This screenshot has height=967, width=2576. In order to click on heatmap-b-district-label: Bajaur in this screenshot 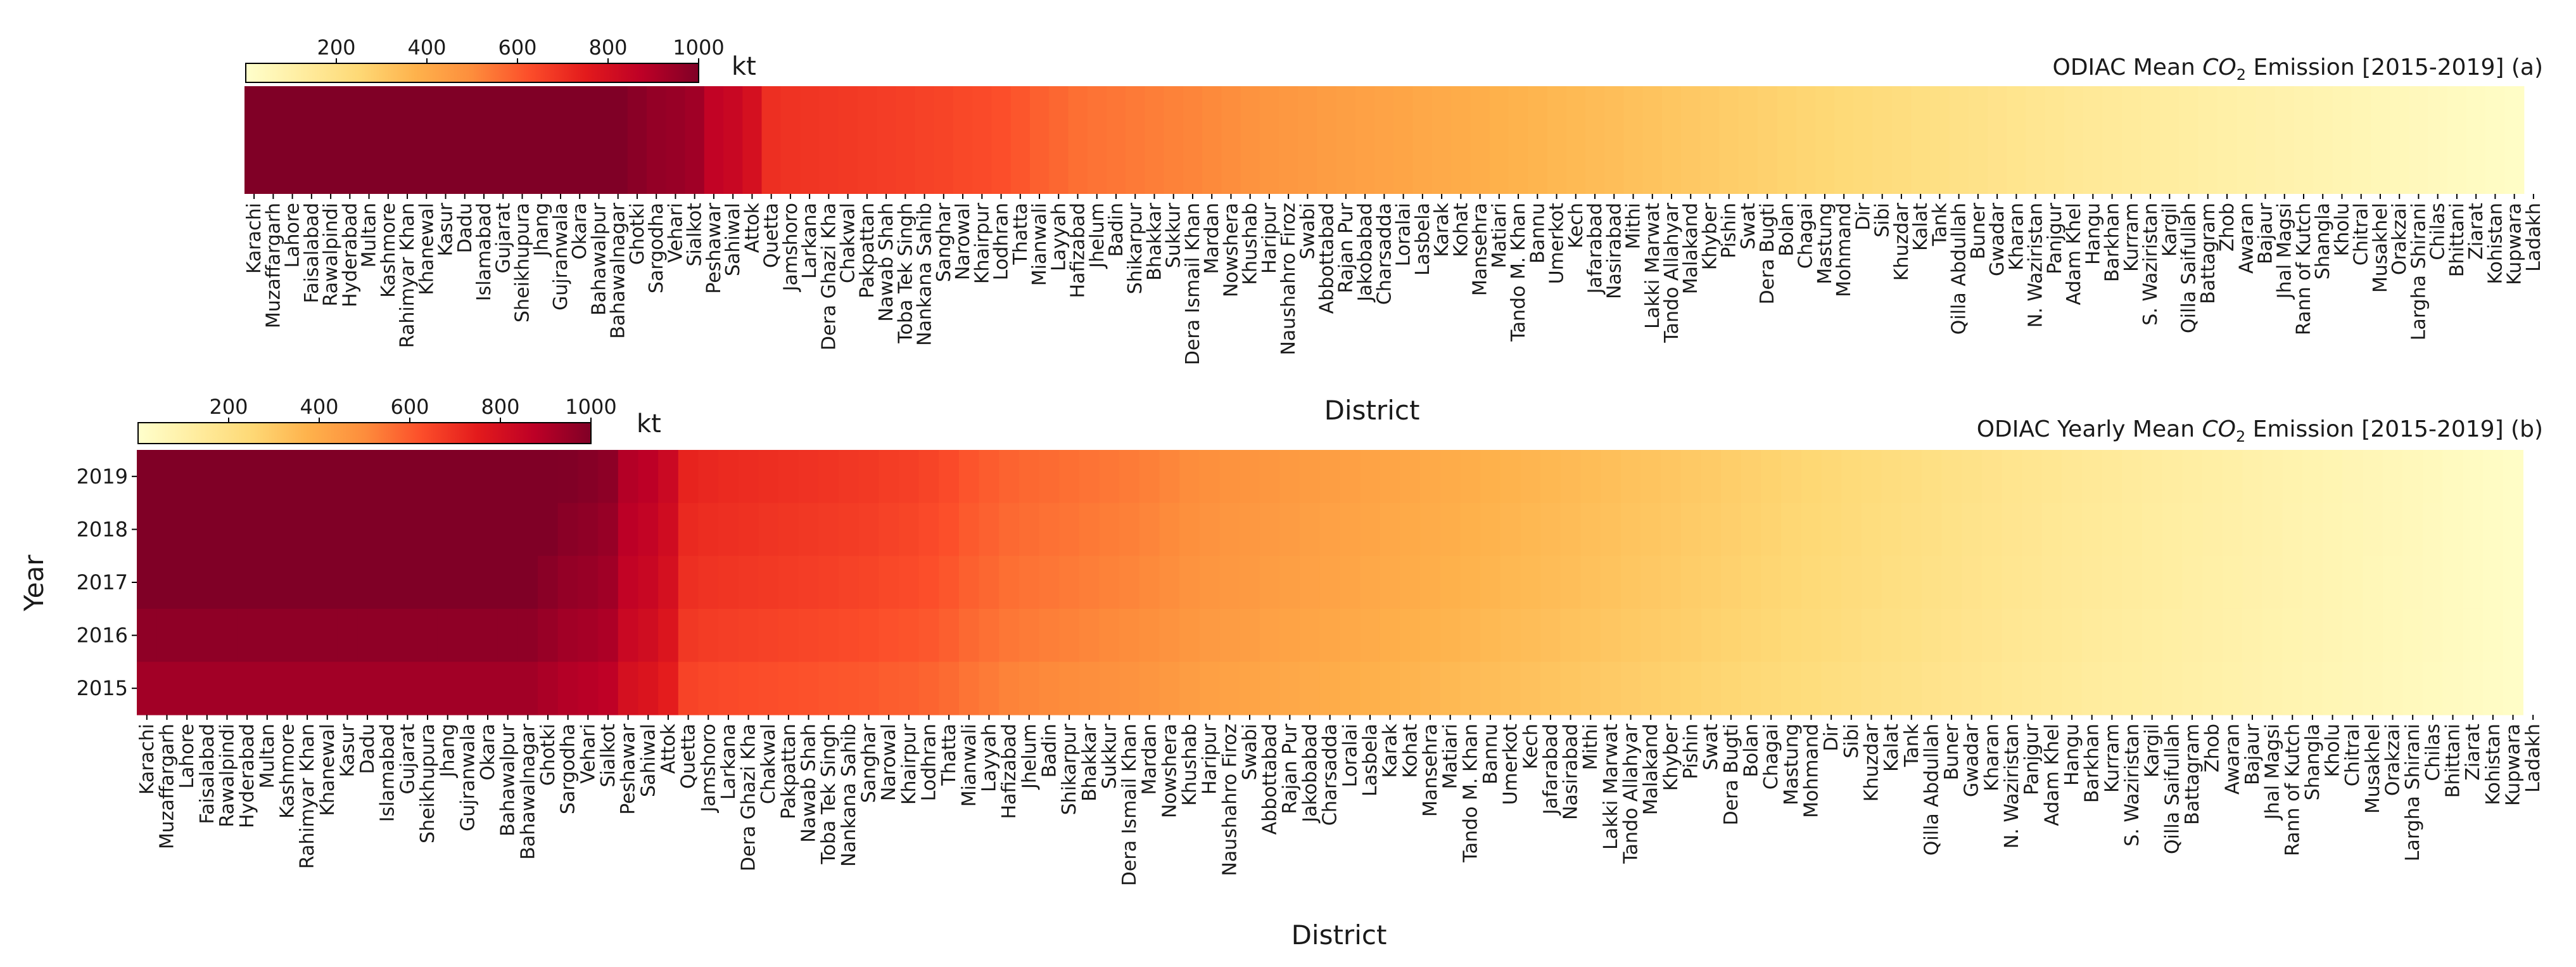, I will do `click(2253, 754)`.